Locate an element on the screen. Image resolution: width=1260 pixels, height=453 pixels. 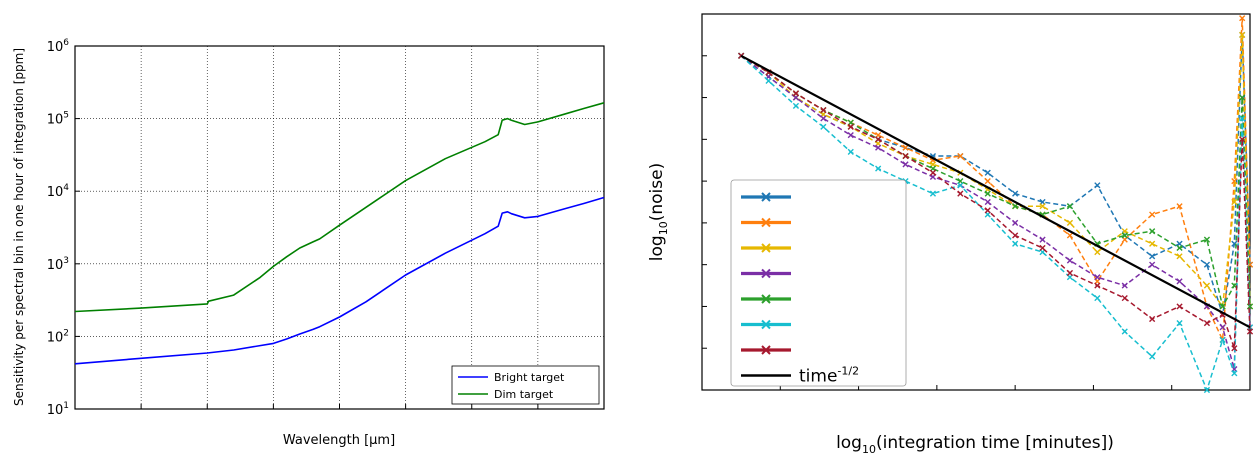
legend-marker-3-66-m is located at coordinates (766, 324).